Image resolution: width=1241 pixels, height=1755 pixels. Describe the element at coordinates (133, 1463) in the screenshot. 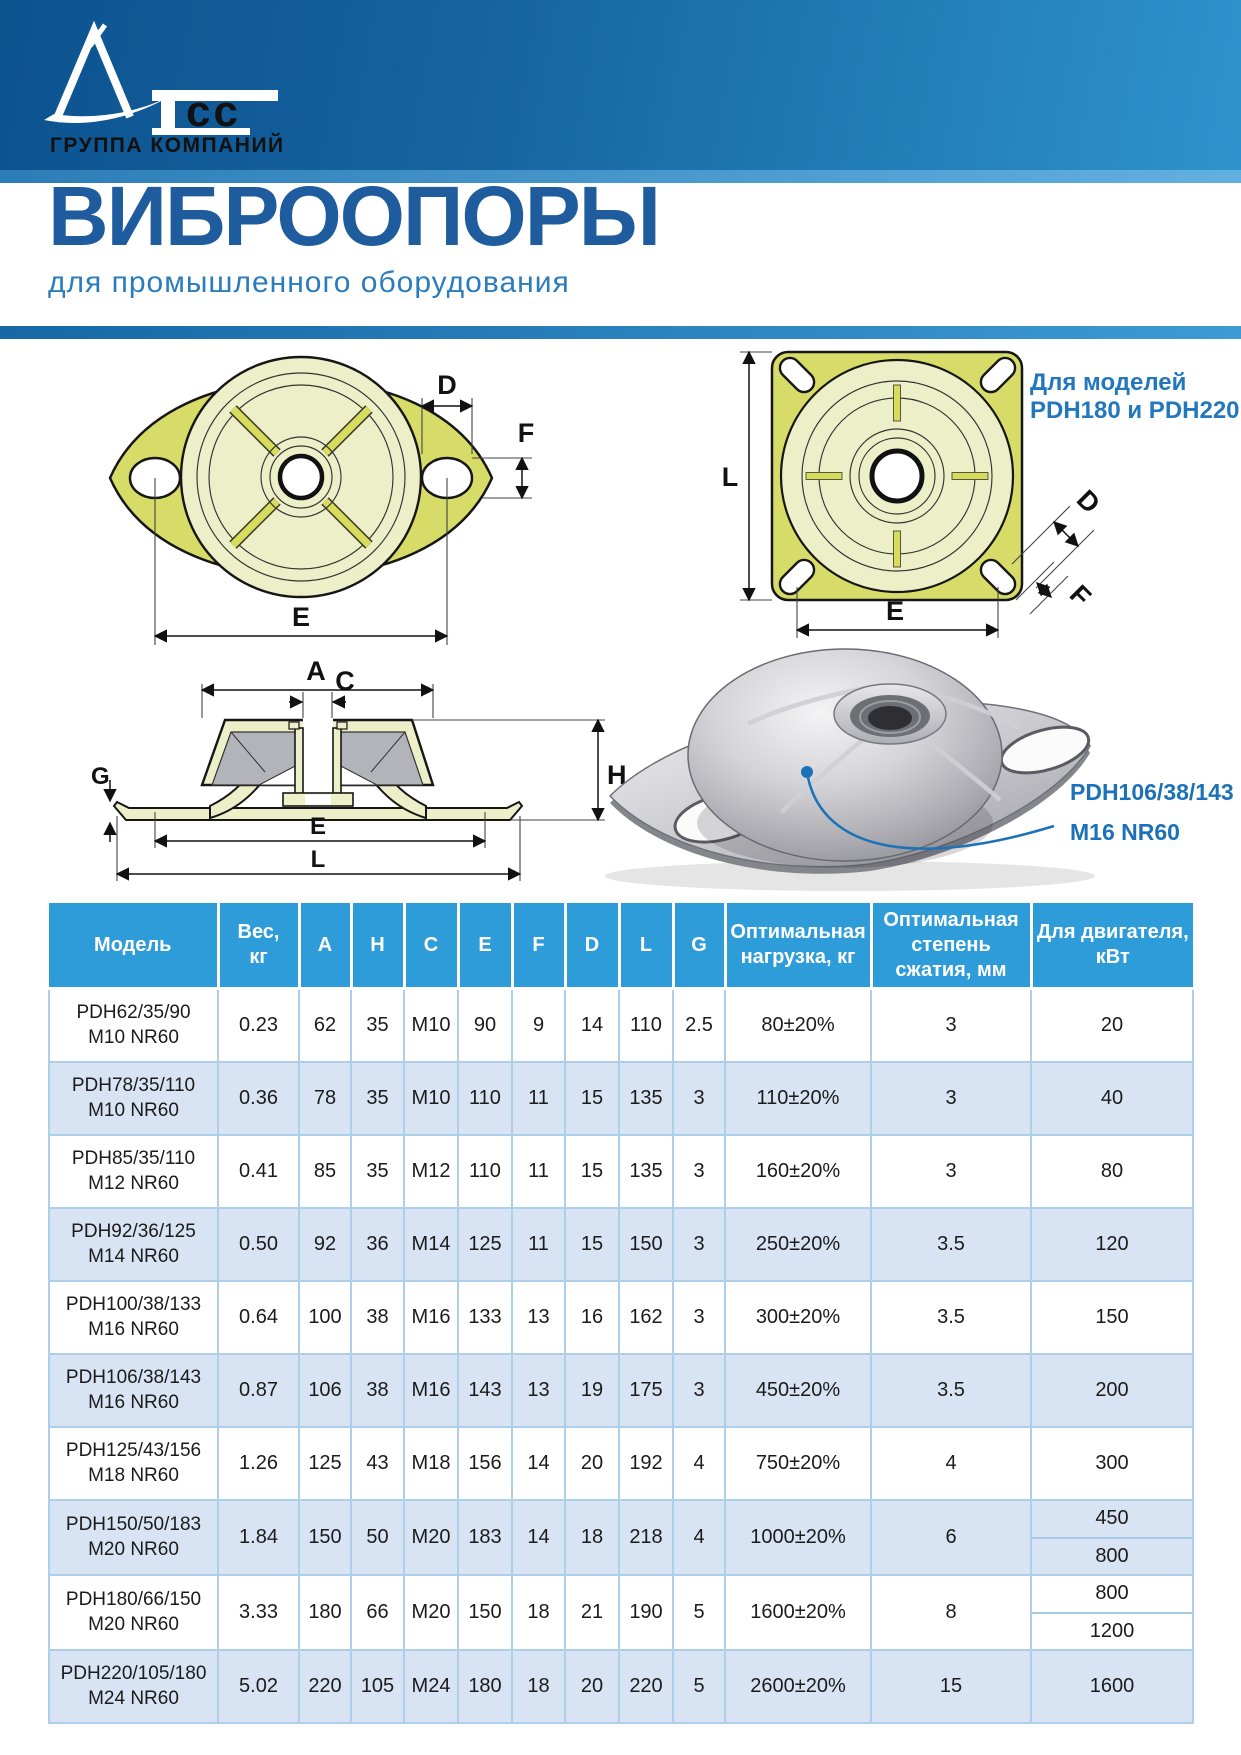

I see `model-cell: PDH125/43/156 M18 NR60` at that location.